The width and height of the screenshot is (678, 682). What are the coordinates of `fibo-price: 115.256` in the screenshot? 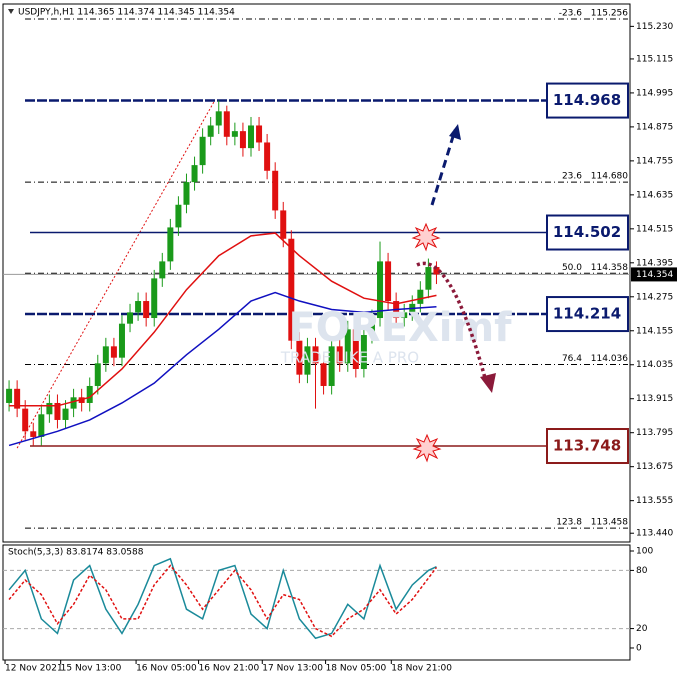 It's located at (609, 14).